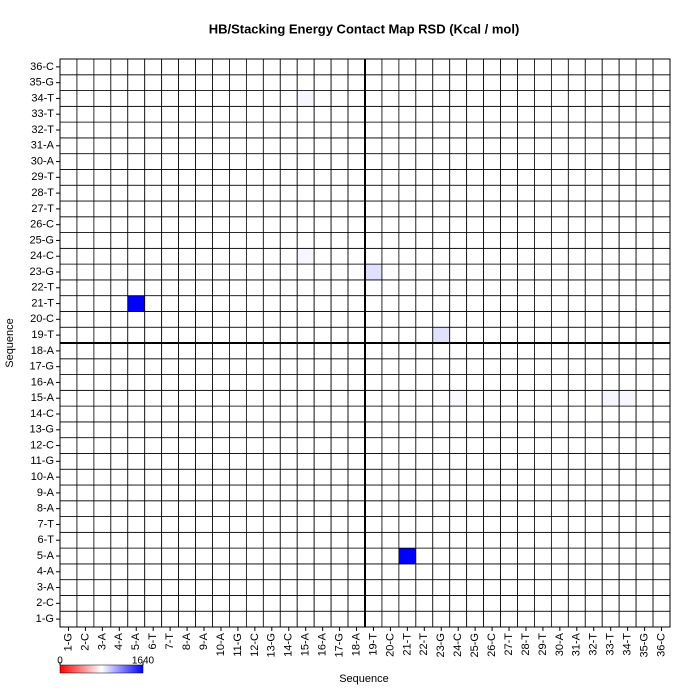  Describe the element at coordinates (373, 644) in the screenshot. I see `x-tick-label: 19-T` at that location.